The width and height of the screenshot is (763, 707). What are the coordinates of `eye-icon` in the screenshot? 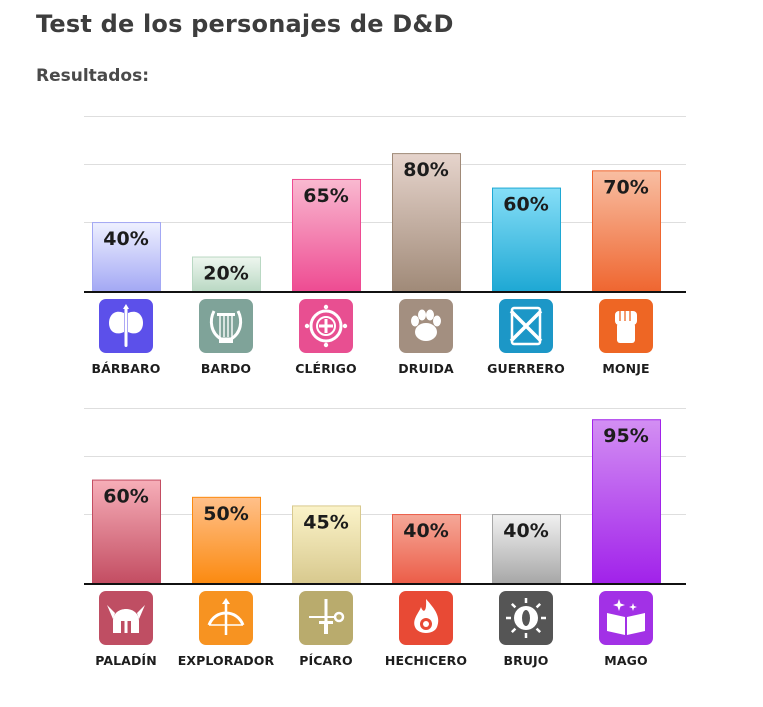 It's located at (526, 618).